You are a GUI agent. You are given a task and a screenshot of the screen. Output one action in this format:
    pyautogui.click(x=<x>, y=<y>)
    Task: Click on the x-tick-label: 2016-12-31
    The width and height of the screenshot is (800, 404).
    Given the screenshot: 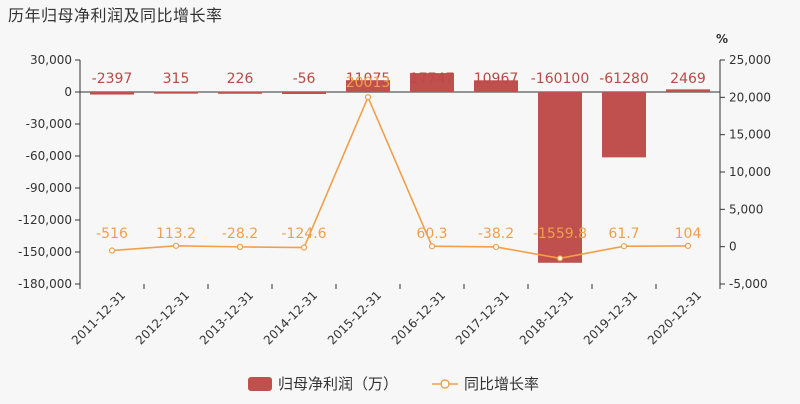 What is the action you would take?
    pyautogui.click(x=418, y=317)
    